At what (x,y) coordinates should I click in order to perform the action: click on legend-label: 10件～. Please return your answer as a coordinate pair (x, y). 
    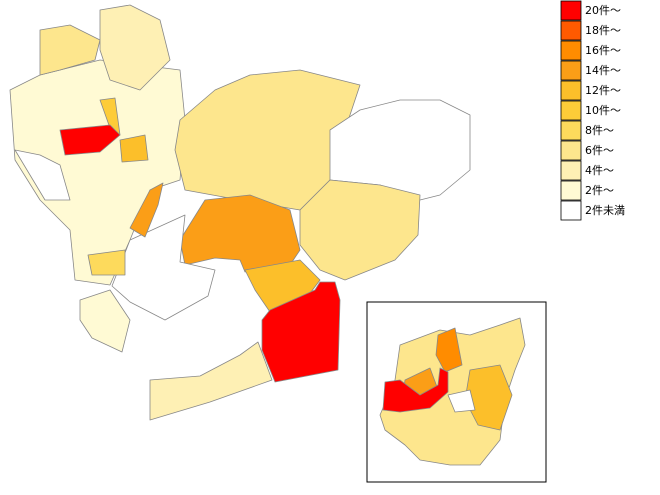
    Looking at the image, I should click on (603, 110).